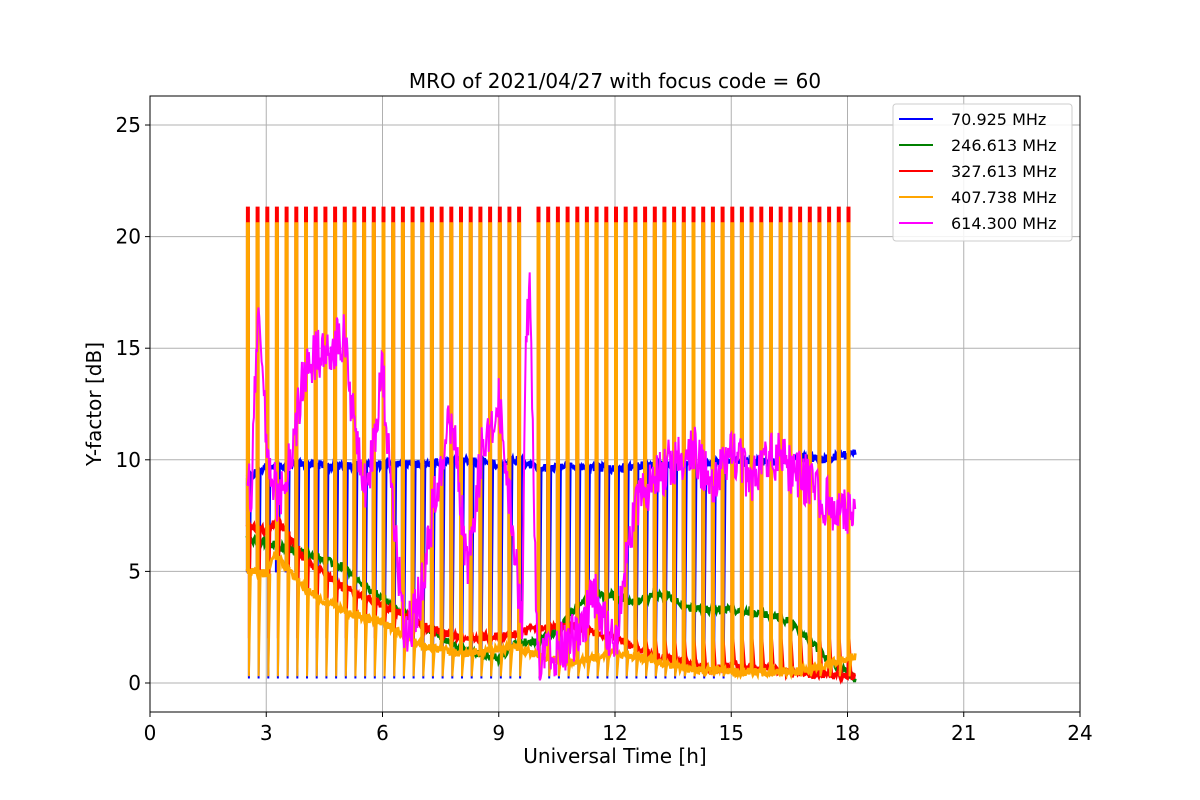 This screenshot has height=800, width=1200. I want to click on y-axis-label: Y-factor [dB], so click(94, 404).